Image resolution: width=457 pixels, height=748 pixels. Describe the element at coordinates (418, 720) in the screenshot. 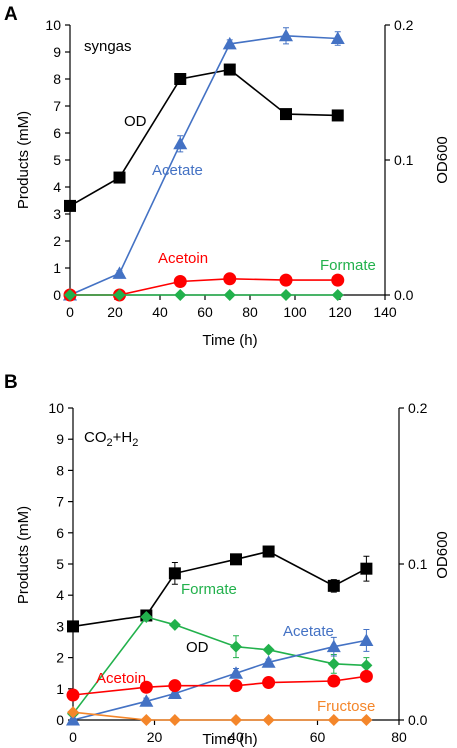

I see `panel-b-y2-tick-label: 0.0` at that location.